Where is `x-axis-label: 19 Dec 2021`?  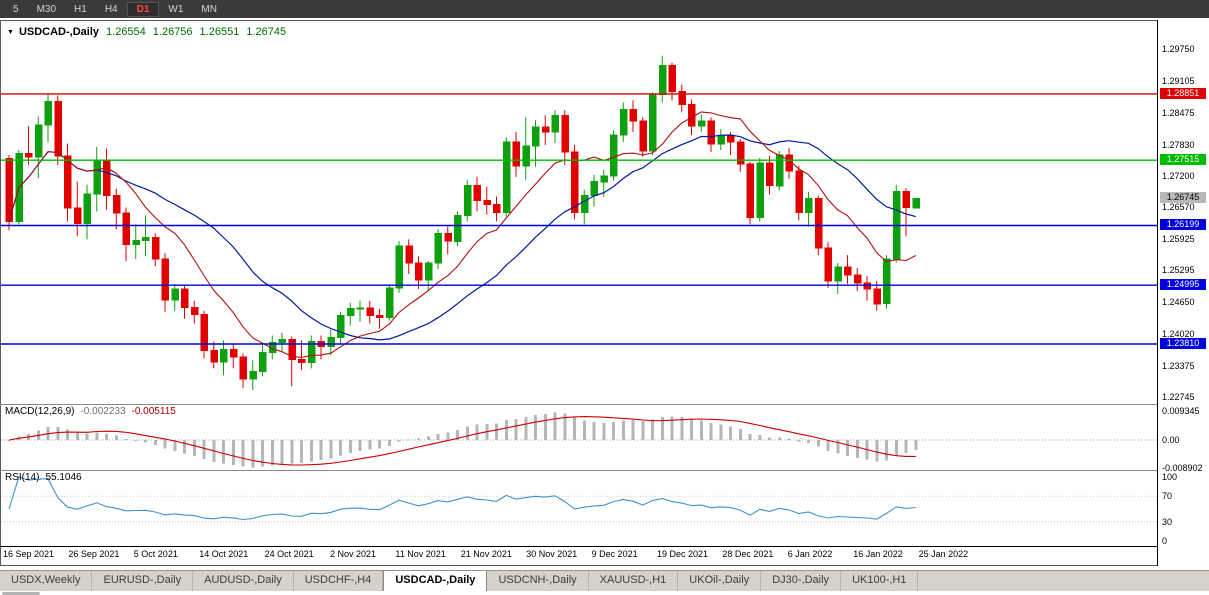
x-axis-label: 19 Dec 2021 is located at coordinates (683, 554).